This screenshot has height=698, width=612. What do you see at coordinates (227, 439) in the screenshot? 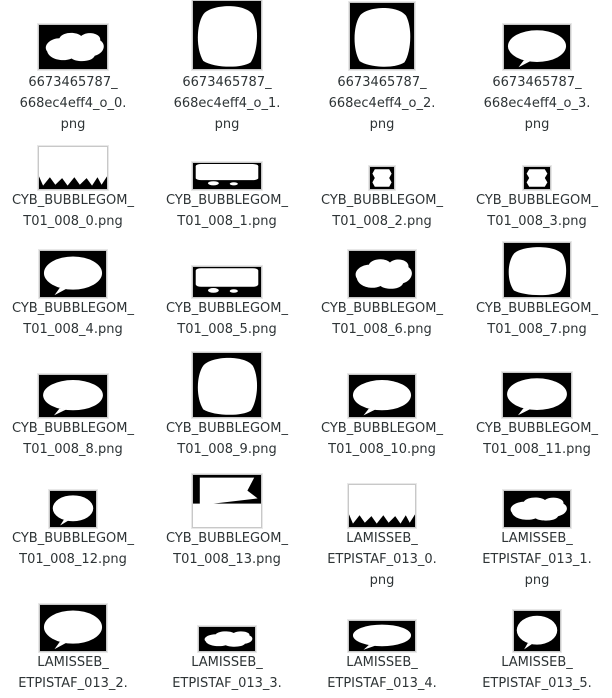
I see `file-name-label: CYB_BUBBLEGOM_ T01_008_9.png` at bounding box center [227, 439].